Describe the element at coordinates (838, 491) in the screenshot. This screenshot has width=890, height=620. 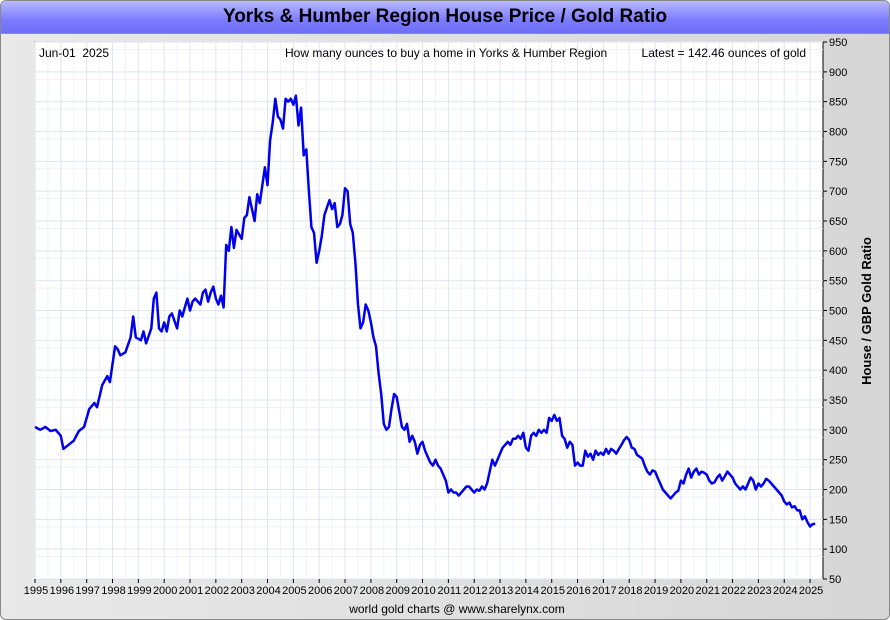
I see `y-tick-label: 200` at that location.